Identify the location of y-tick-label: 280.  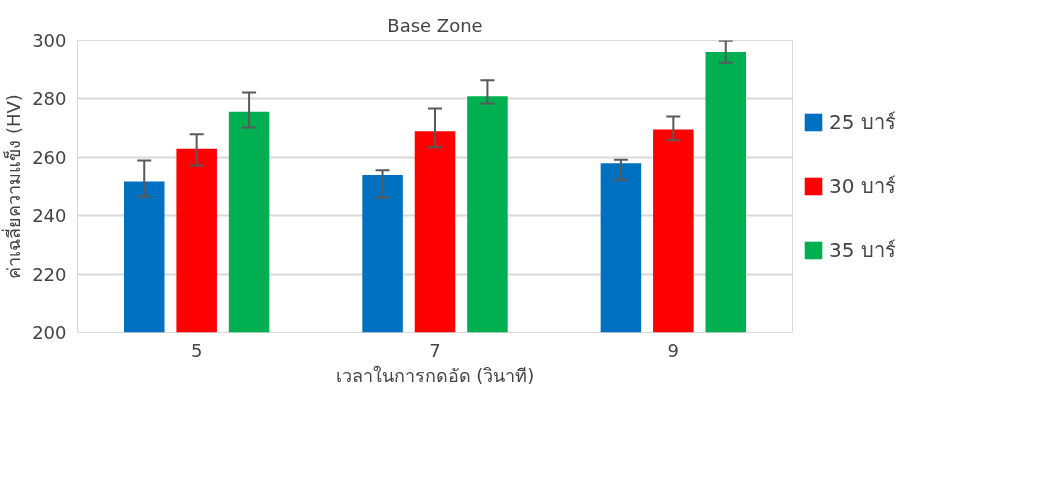
(49, 99).